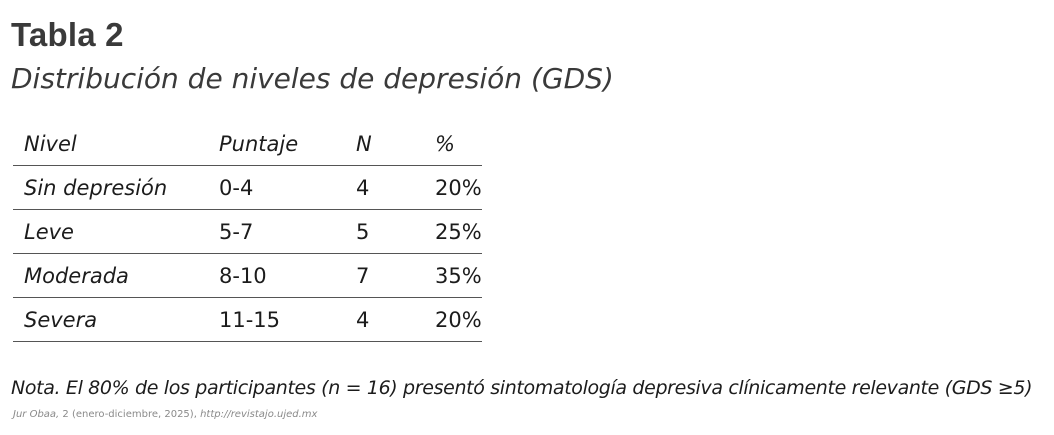 This screenshot has width=1054, height=435. I want to click on cell-percent: 35%, so click(453, 275).